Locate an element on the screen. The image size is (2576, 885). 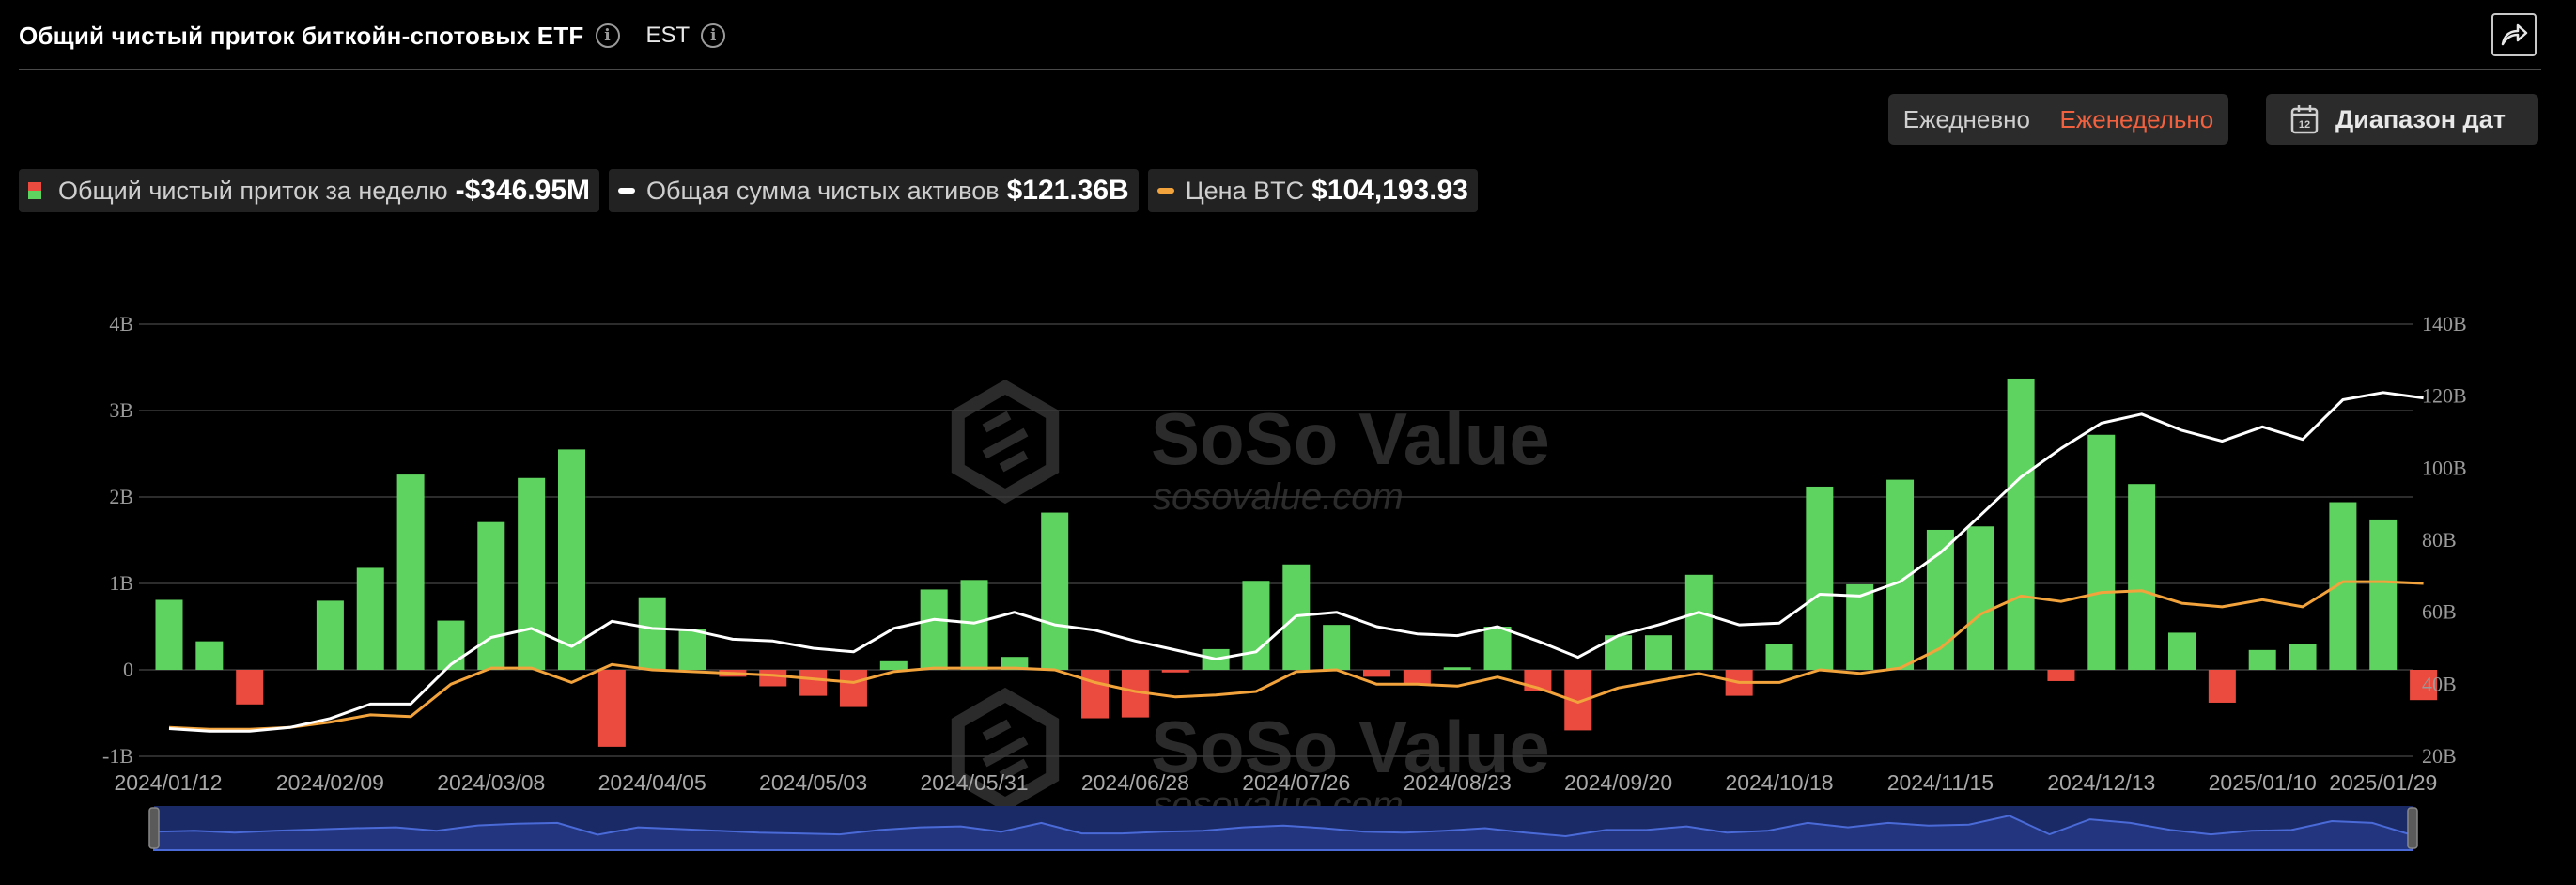
inflow-swatch is located at coordinates (35, 191).